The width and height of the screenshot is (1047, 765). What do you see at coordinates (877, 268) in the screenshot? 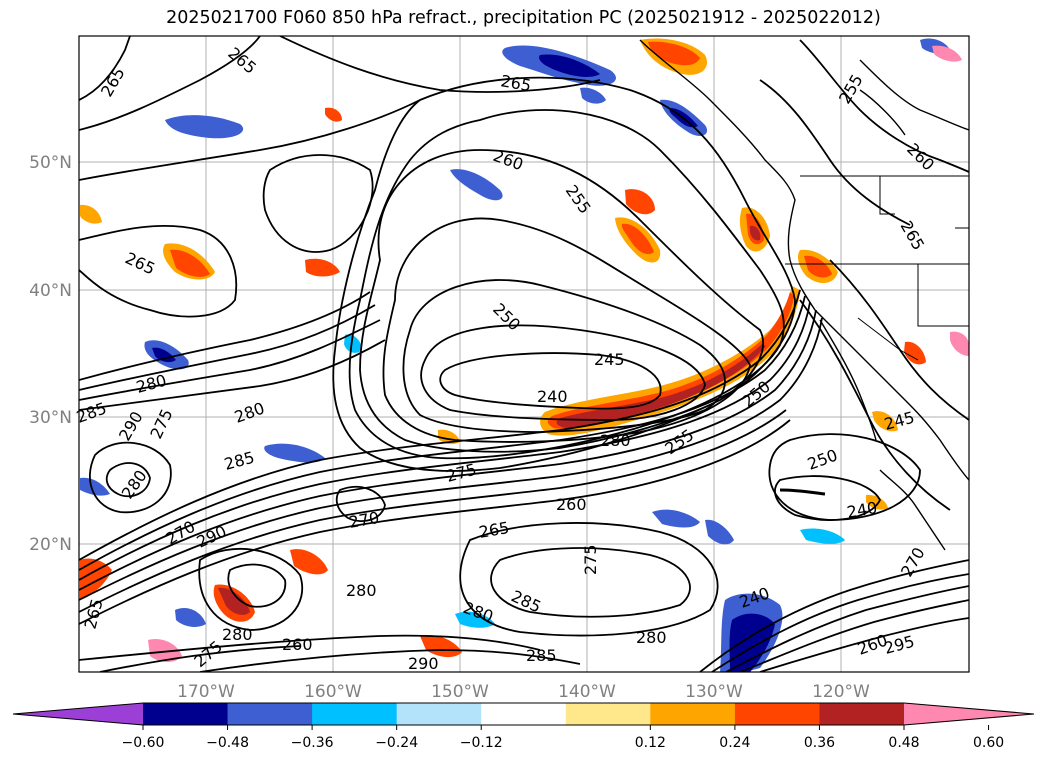
I see `political-boundaries` at bounding box center [877, 268].